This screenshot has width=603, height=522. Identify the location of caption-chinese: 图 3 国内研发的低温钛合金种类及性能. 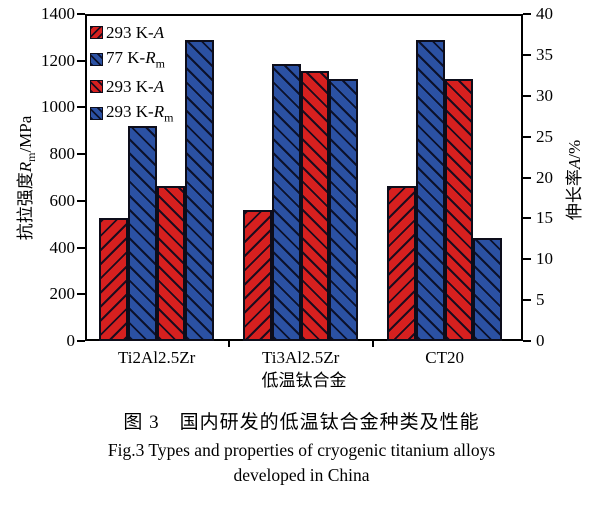
(301, 422).